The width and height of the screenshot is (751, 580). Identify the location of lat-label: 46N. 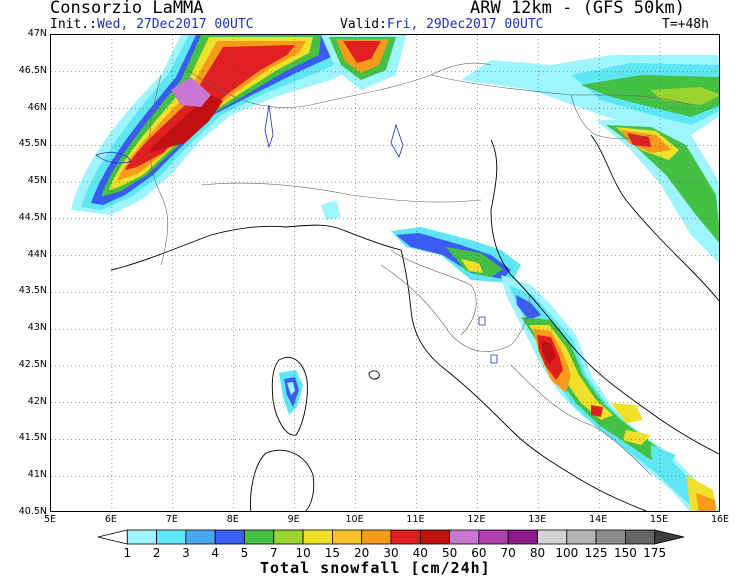
(37, 107).